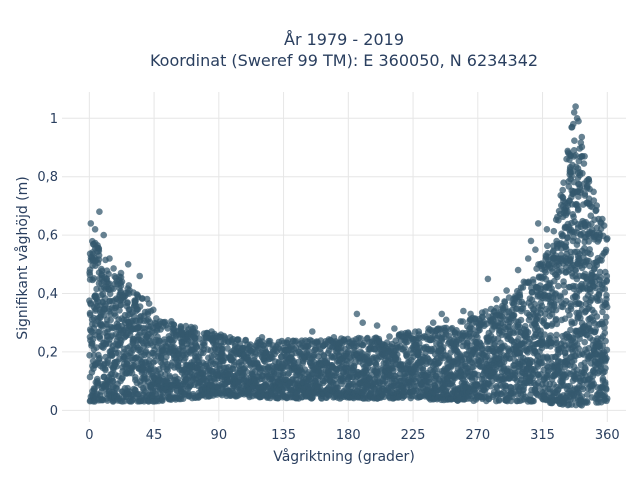 The image size is (640, 480). I want to click on y-tick-label: 0, so click(54, 411).